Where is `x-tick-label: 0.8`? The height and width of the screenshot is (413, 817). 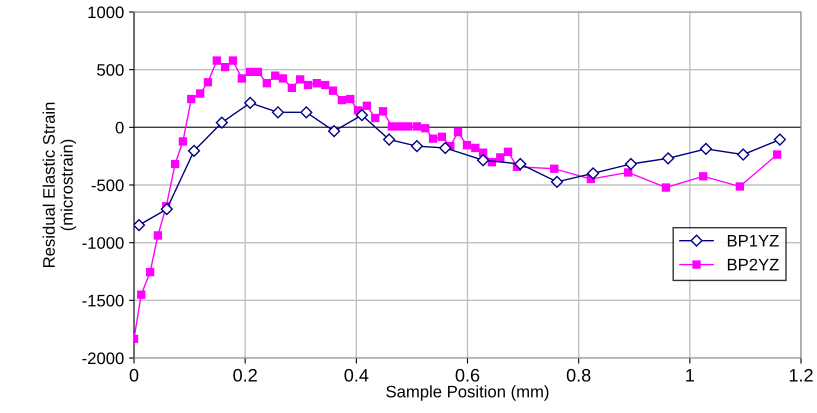
x-tick-label: 0.8 is located at coordinates (578, 375).